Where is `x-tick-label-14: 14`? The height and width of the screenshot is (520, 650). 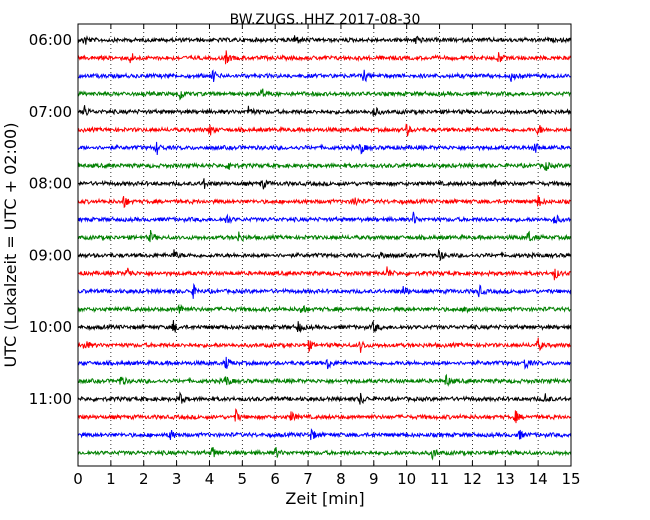 x-tick-label-14: 14 is located at coordinates (538, 479).